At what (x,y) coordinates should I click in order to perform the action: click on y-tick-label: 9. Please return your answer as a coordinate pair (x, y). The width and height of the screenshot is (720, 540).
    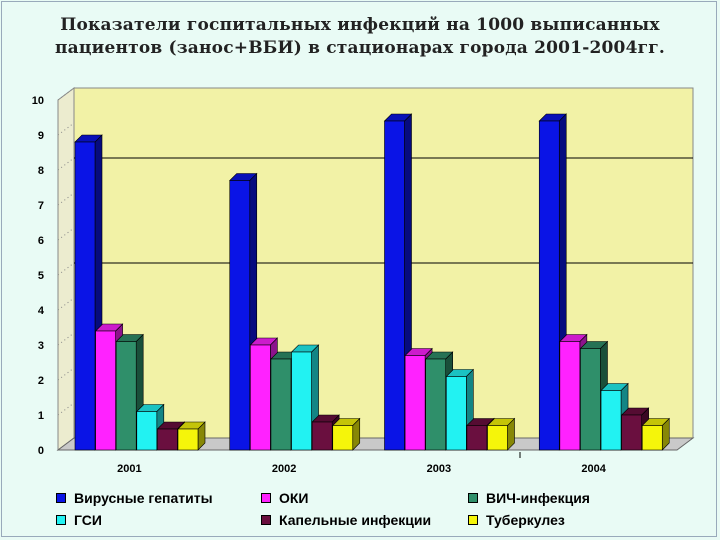
    Looking at the image, I should click on (41, 136).